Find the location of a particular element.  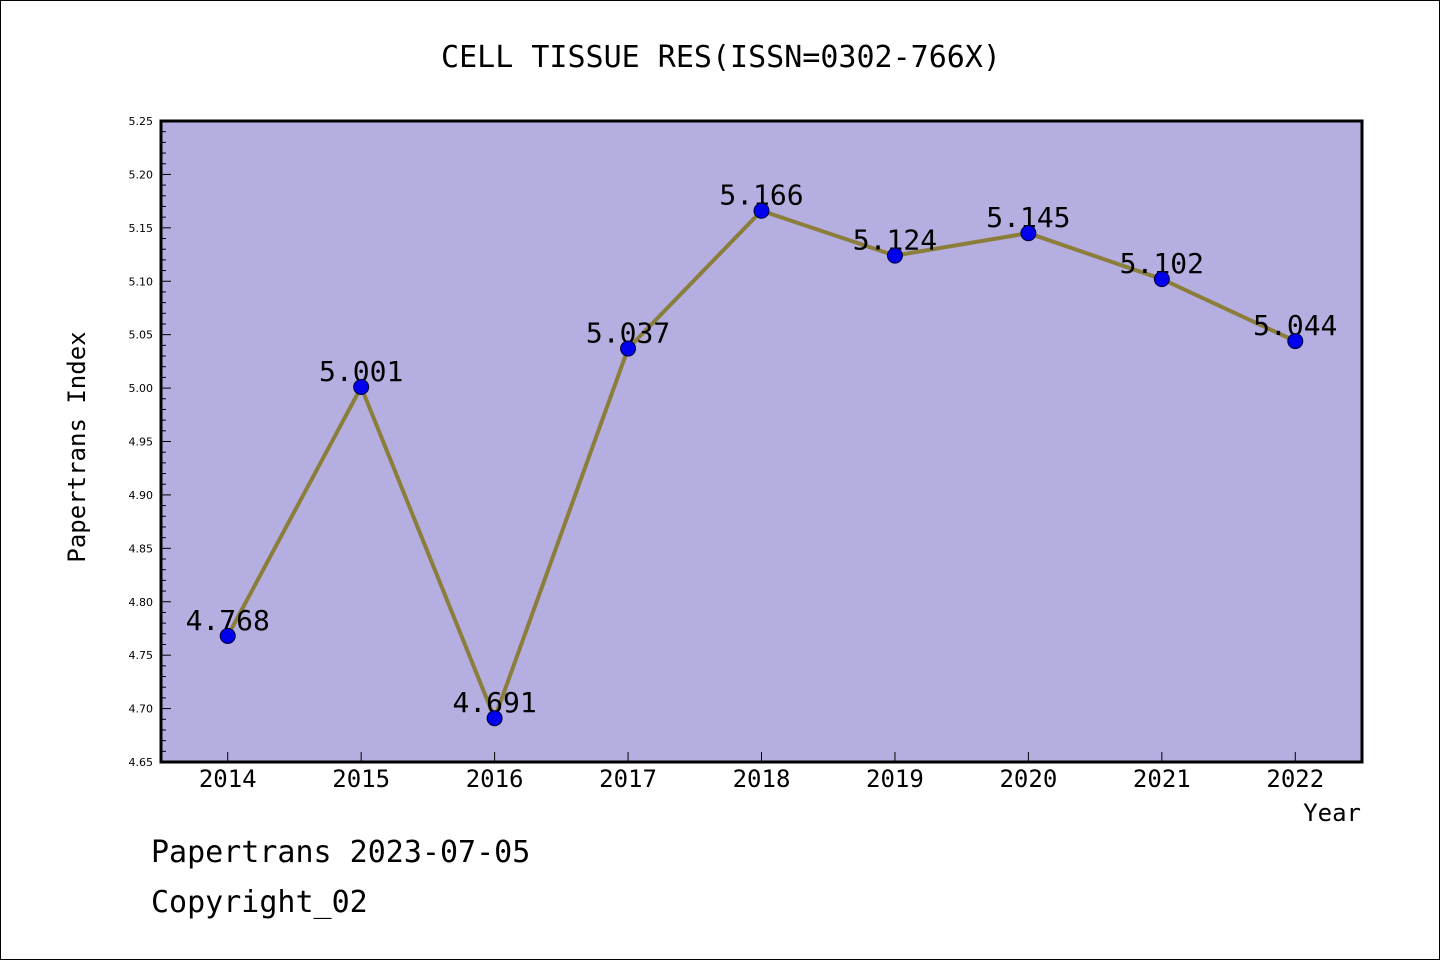

y-tick-label: 4.65 is located at coordinates (141, 762).